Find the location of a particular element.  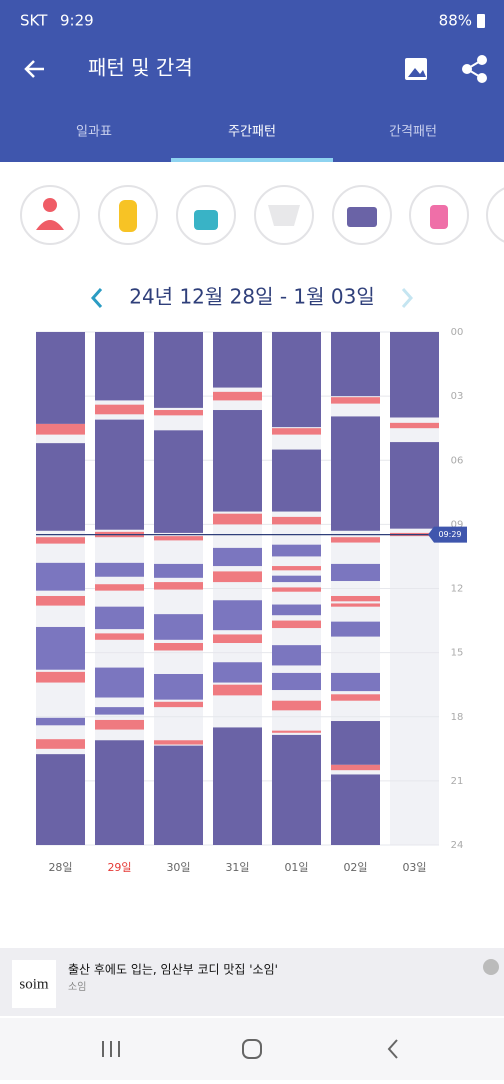

hour-tick-label: 18 is located at coordinates (457, 717).